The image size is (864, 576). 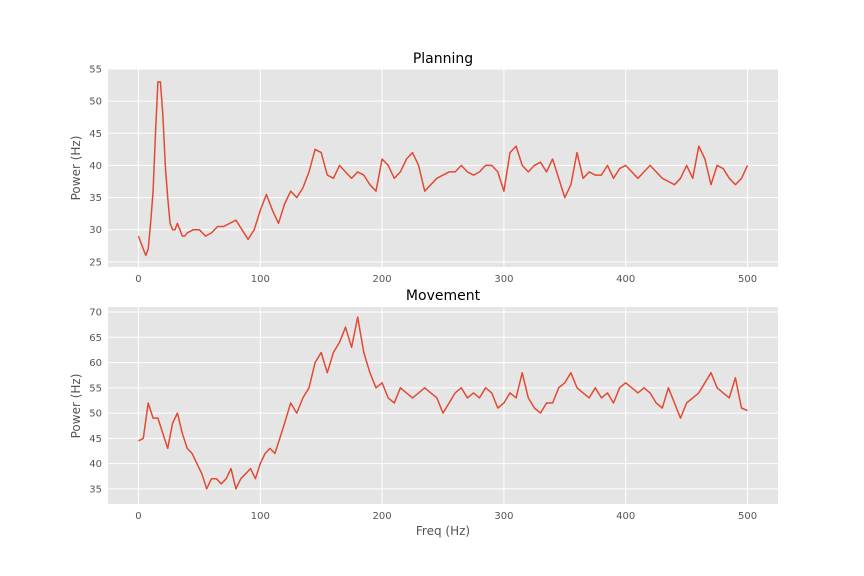 I want to click on movement-x-tick-label: 200, so click(x=382, y=516).